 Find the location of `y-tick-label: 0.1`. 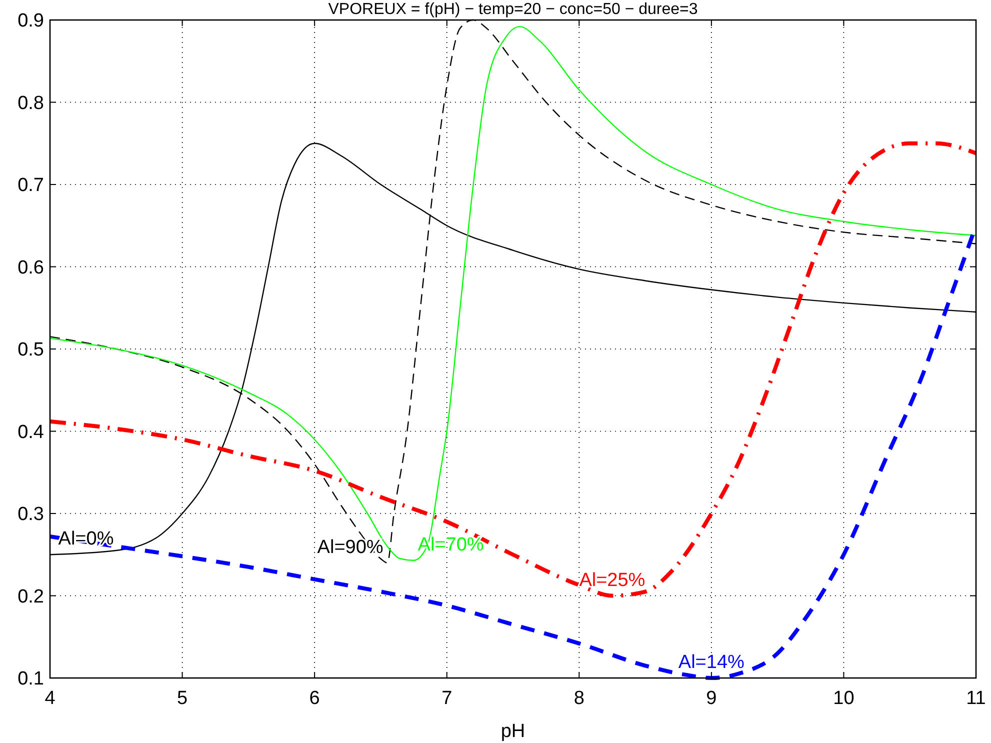

y-tick-label: 0.1 is located at coordinates (31, 679).